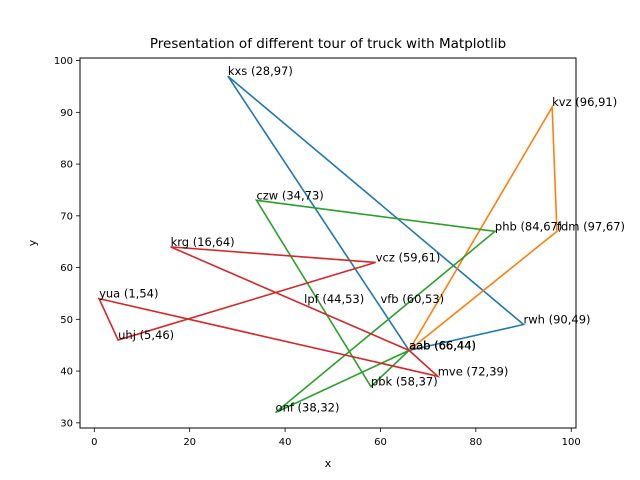 This screenshot has width=640, height=480. I want to click on point-label: rwh (90,49), so click(557, 320).